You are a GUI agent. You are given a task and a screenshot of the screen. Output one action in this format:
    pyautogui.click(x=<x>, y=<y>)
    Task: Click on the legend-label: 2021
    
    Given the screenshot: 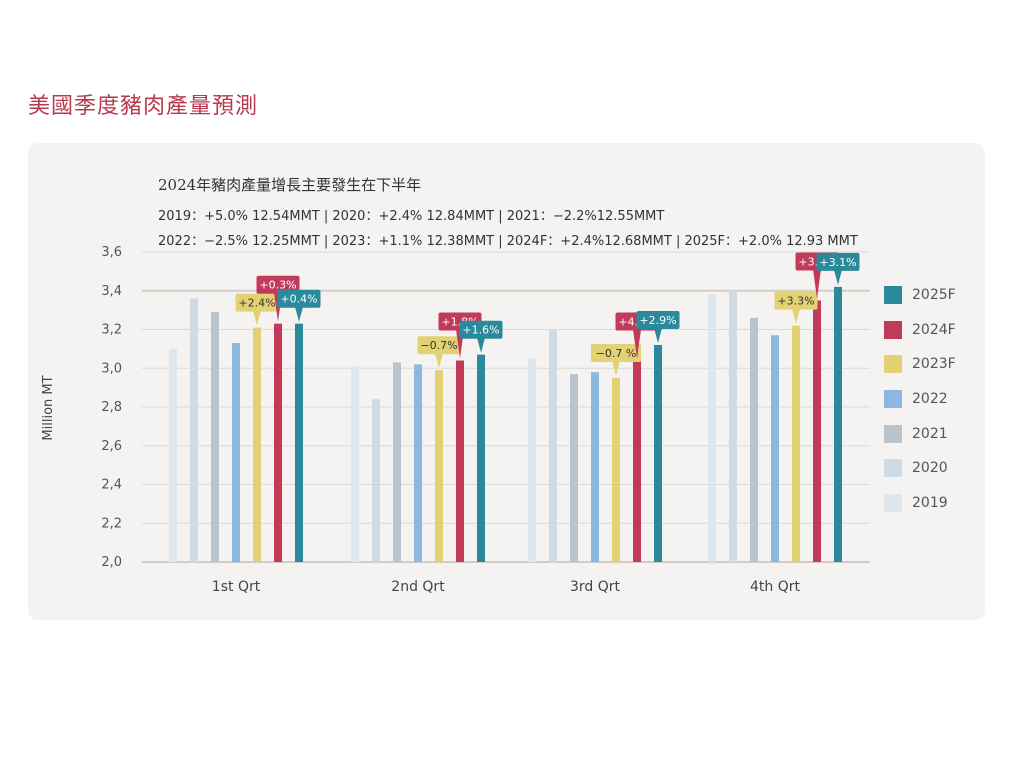 What is the action you would take?
    pyautogui.click(x=930, y=433)
    